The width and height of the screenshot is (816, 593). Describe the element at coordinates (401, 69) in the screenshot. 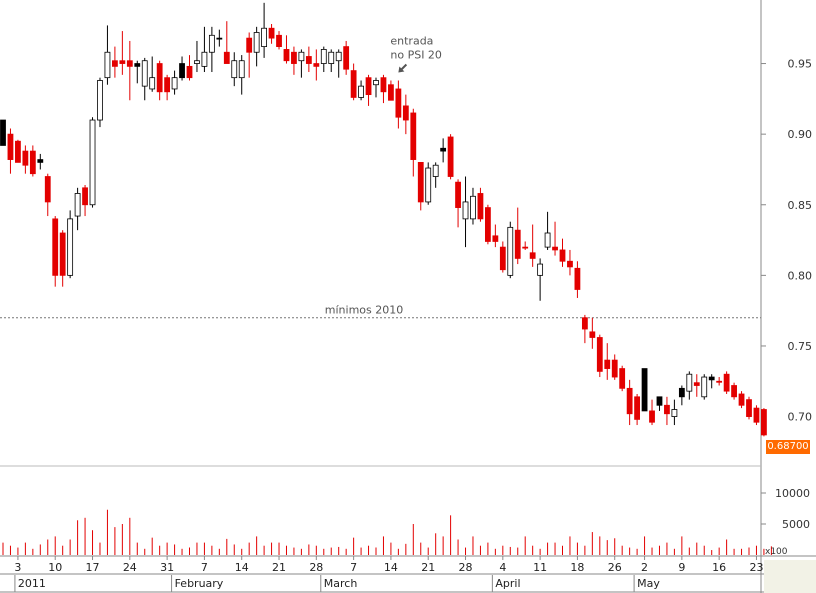

I see `annotation-arrowhead` at that location.